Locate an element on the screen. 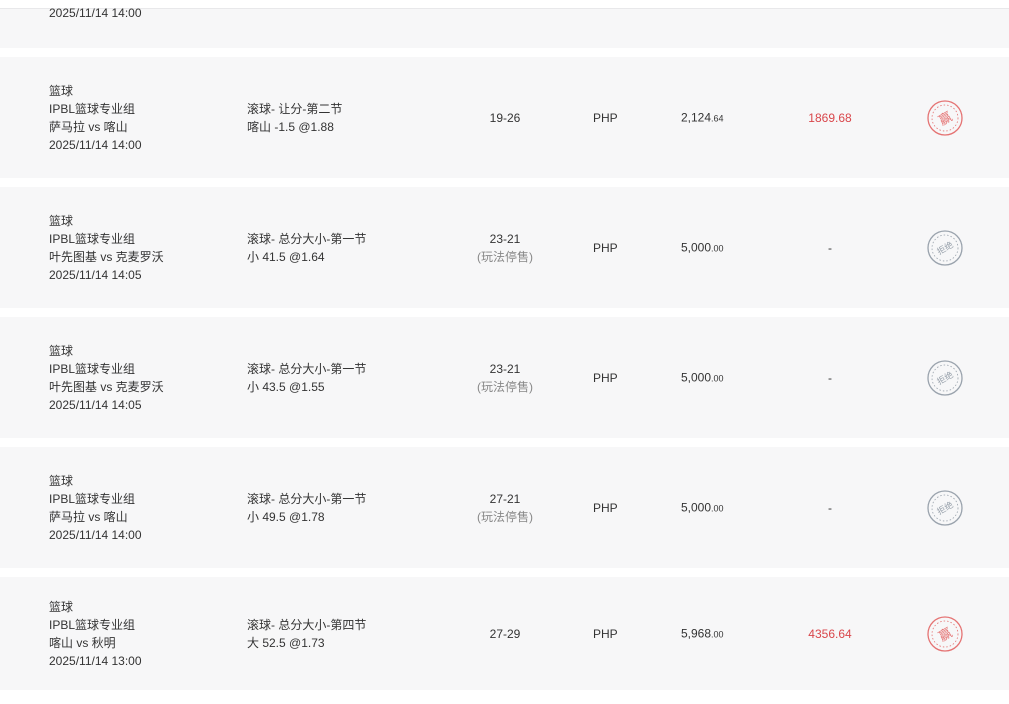 The height and width of the screenshot is (704, 1009). stake-amount: 2,124.64 is located at coordinates (702, 117).